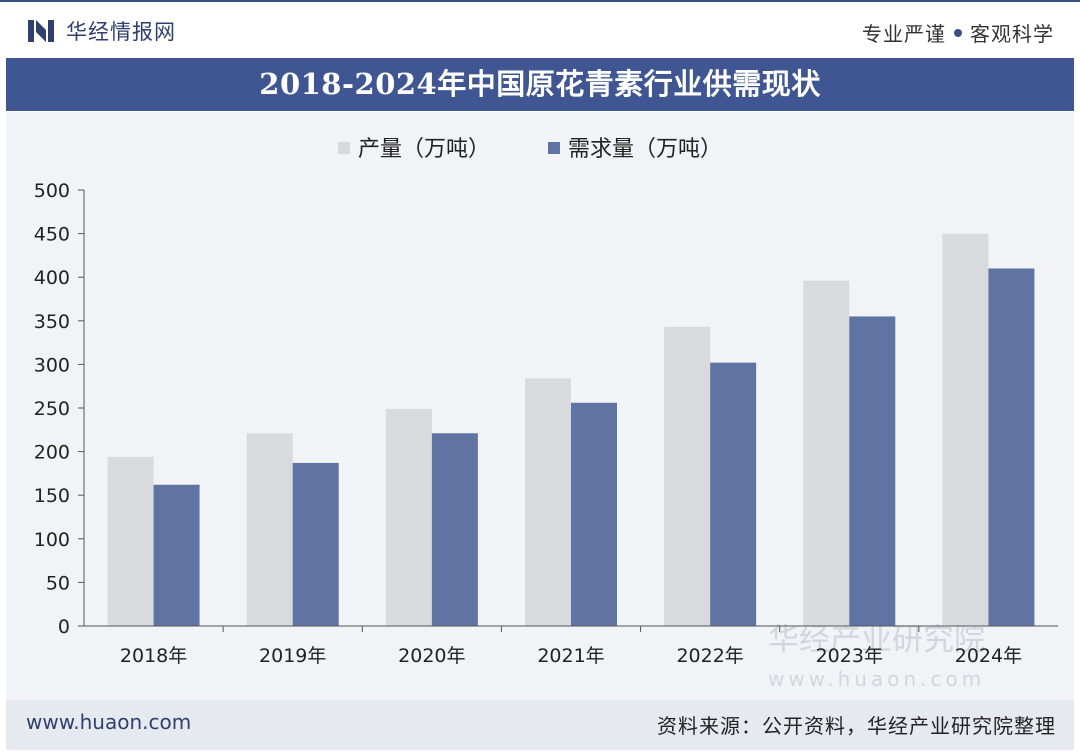 This screenshot has width=1080, height=754. I want to click on top-bar: 华经情报网 专业严谨 客观科学, so click(540, 29).